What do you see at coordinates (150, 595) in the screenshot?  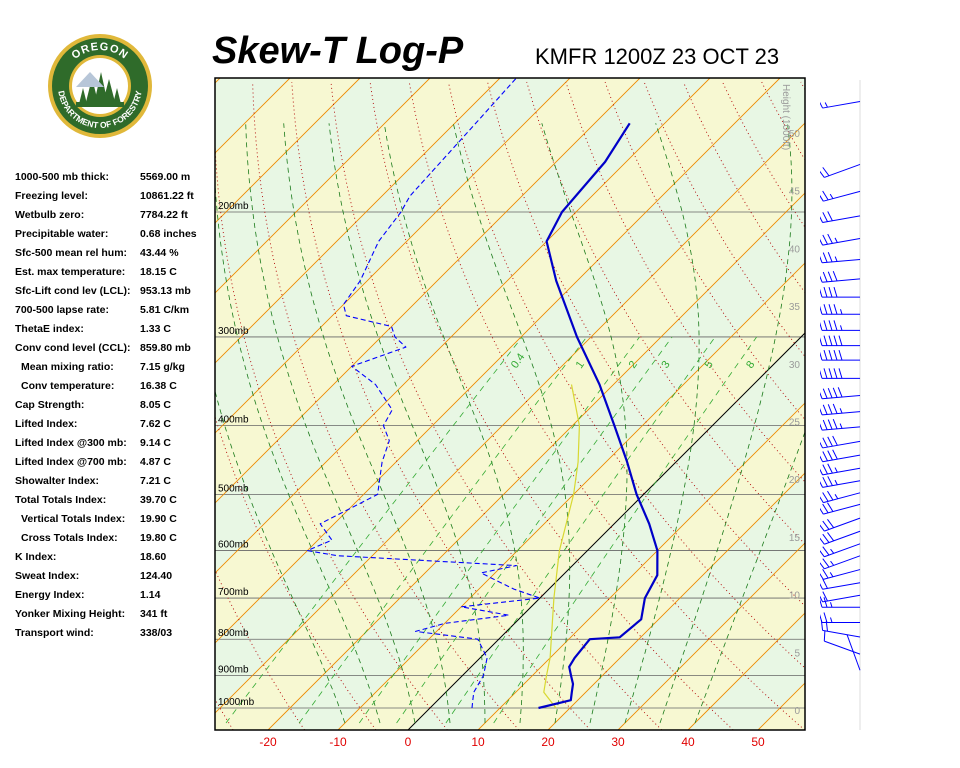 I see `index-value: 1.14` at bounding box center [150, 595].